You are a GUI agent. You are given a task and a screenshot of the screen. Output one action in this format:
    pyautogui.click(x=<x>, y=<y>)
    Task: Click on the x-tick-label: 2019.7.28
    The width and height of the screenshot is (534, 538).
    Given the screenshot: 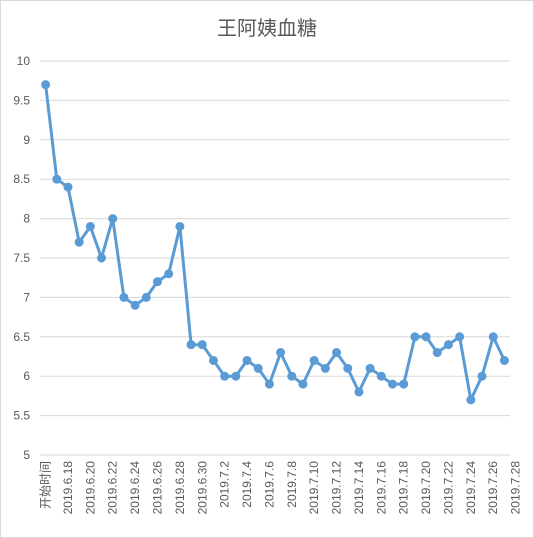 What is the action you would take?
    pyautogui.click(x=516, y=488)
    